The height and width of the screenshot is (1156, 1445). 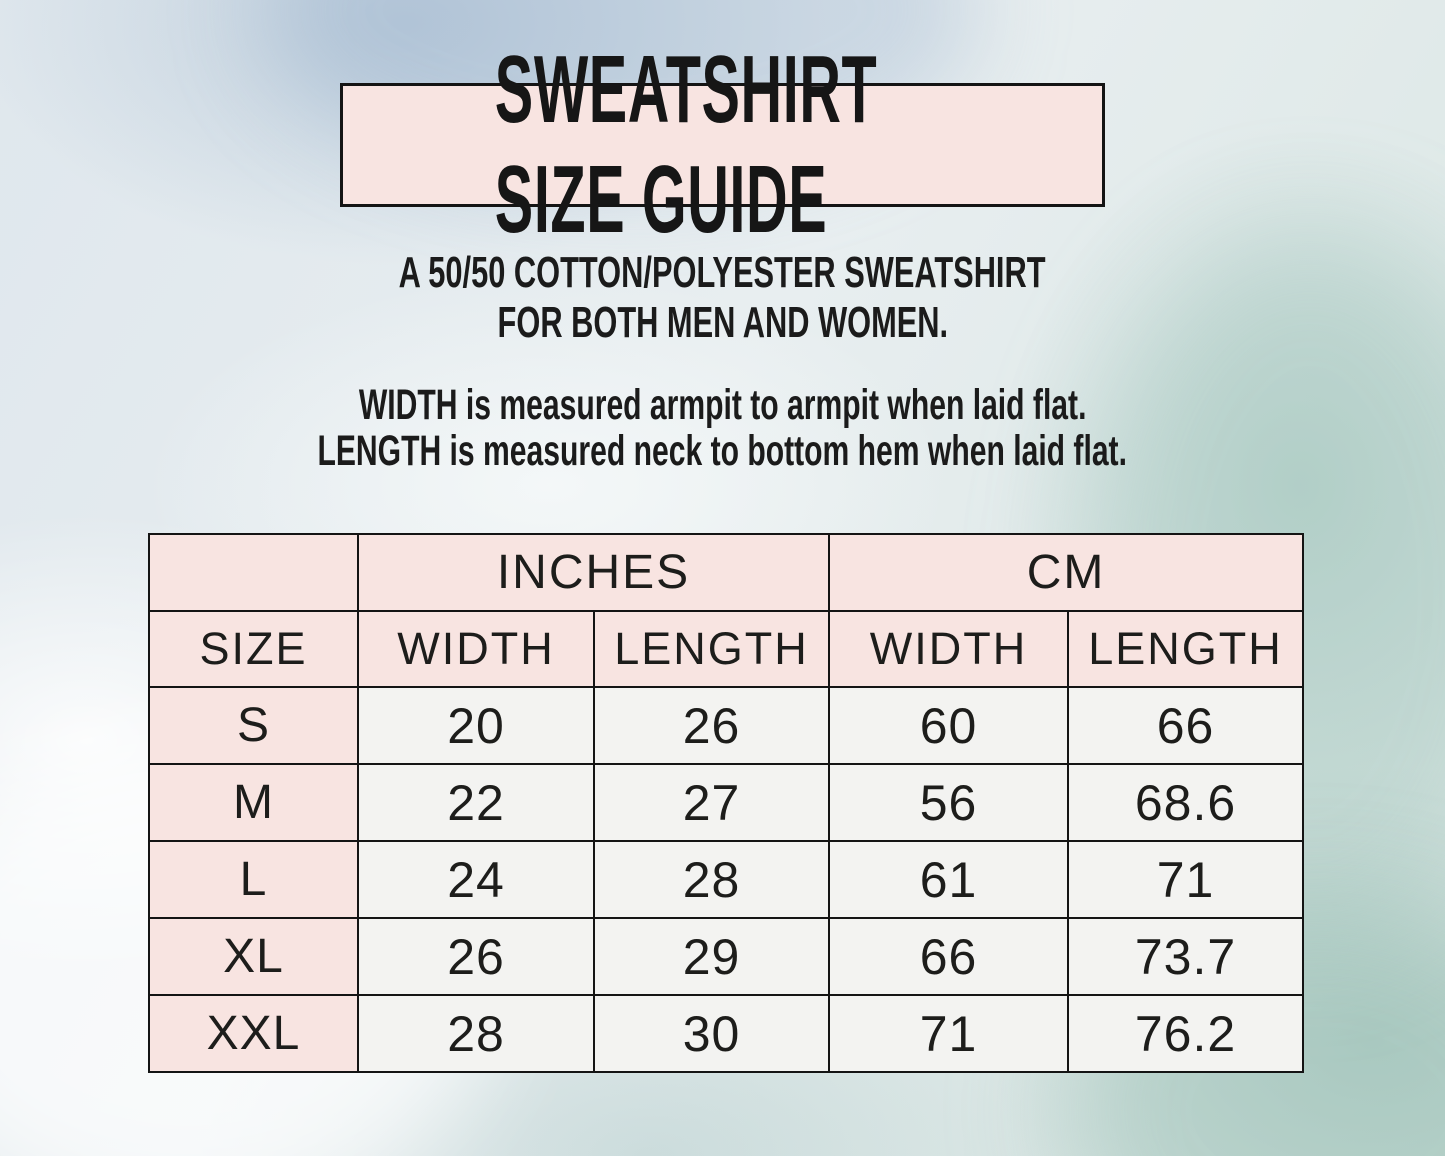 I want to click on size-row-xl: XL 26 29 66 73.7, so click(x=726, y=956).